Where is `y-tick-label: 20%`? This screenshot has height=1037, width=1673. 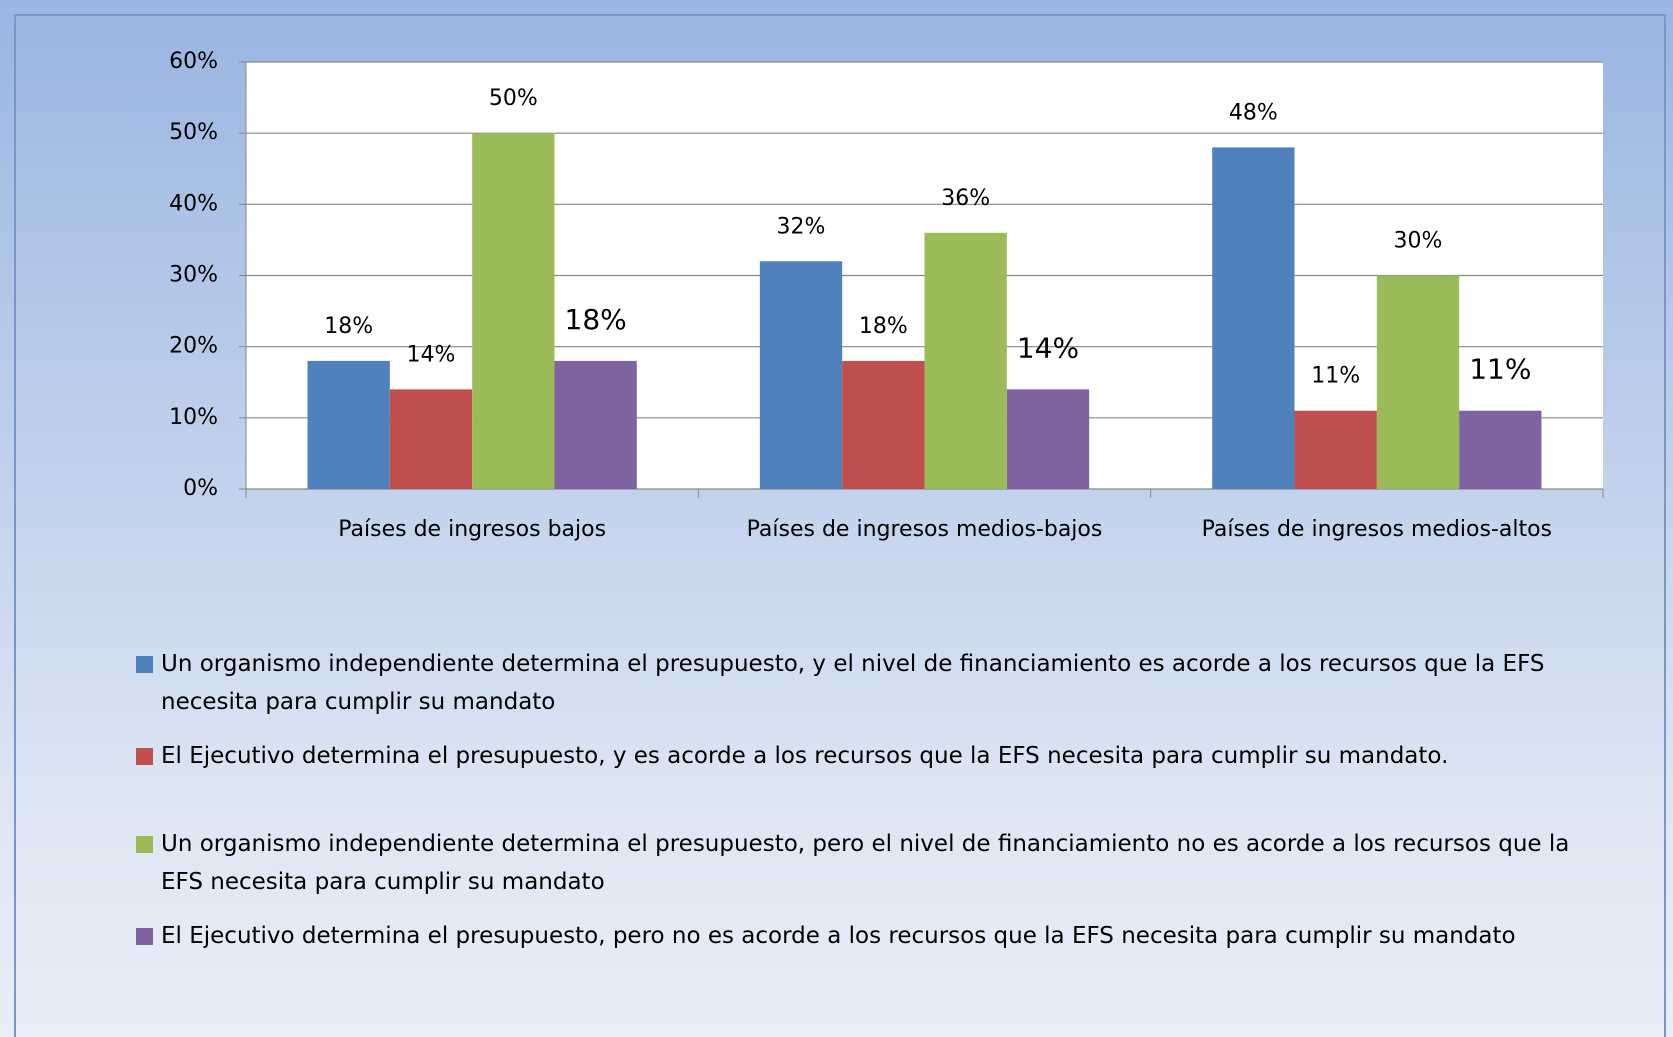
y-tick-label: 20% is located at coordinates (193, 346).